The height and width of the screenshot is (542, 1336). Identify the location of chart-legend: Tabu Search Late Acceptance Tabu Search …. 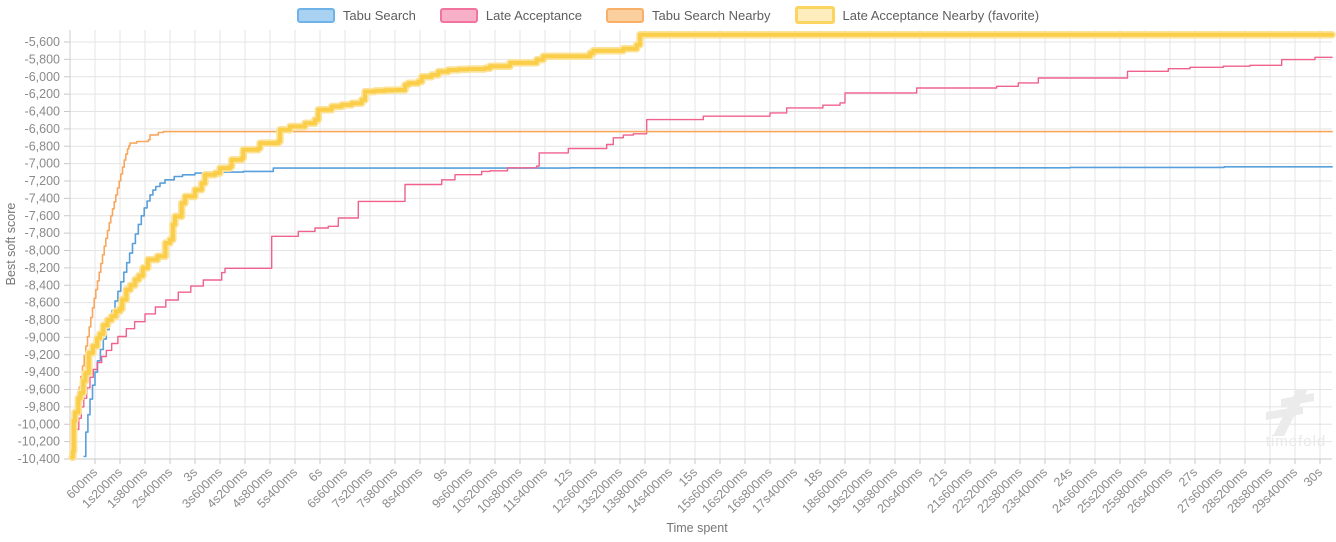
(668, 15).